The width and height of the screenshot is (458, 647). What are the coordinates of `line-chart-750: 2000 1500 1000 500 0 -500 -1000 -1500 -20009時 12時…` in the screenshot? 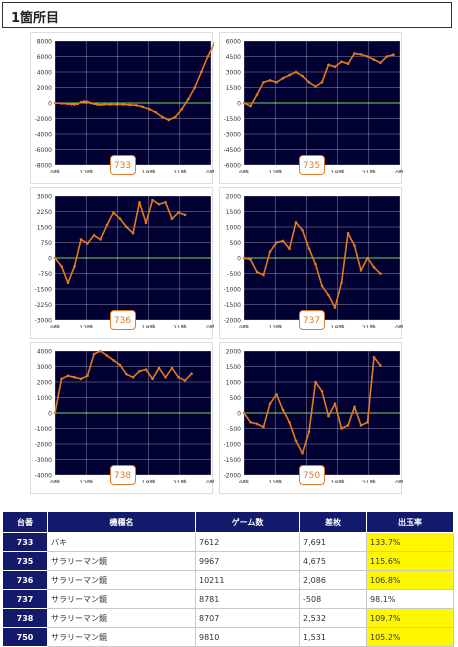 It's located at (313, 416).